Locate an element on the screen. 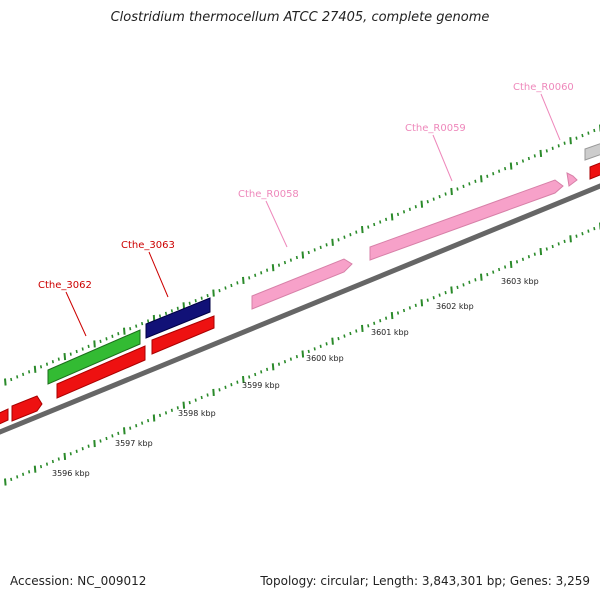 Image resolution: width=600 pixels, height=600 pixels. leader-line-cthe-r0060 is located at coordinates (550, 117).